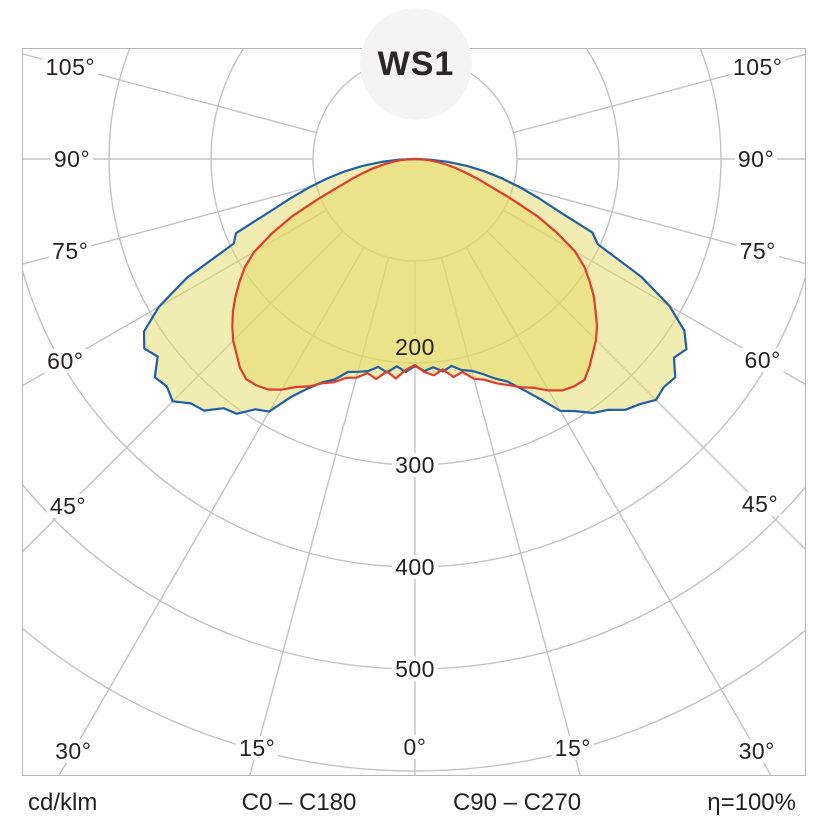 The width and height of the screenshot is (832, 832). I want to click on legend-series-c0-c180: C0 – C180, so click(299, 802).